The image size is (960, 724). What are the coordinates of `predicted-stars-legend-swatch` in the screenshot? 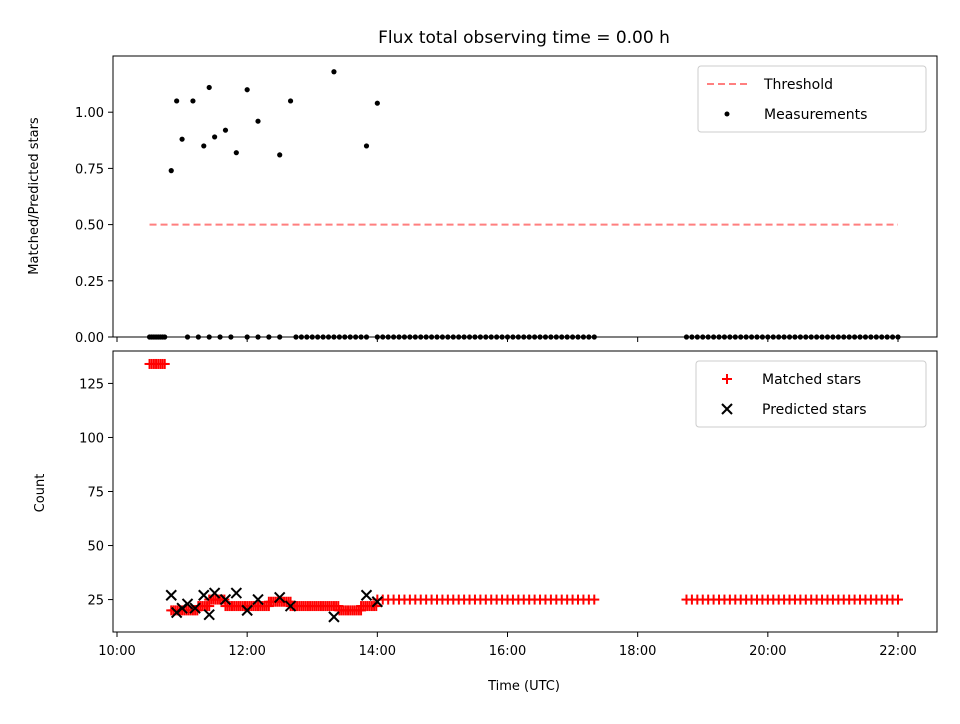 It's located at (727, 409).